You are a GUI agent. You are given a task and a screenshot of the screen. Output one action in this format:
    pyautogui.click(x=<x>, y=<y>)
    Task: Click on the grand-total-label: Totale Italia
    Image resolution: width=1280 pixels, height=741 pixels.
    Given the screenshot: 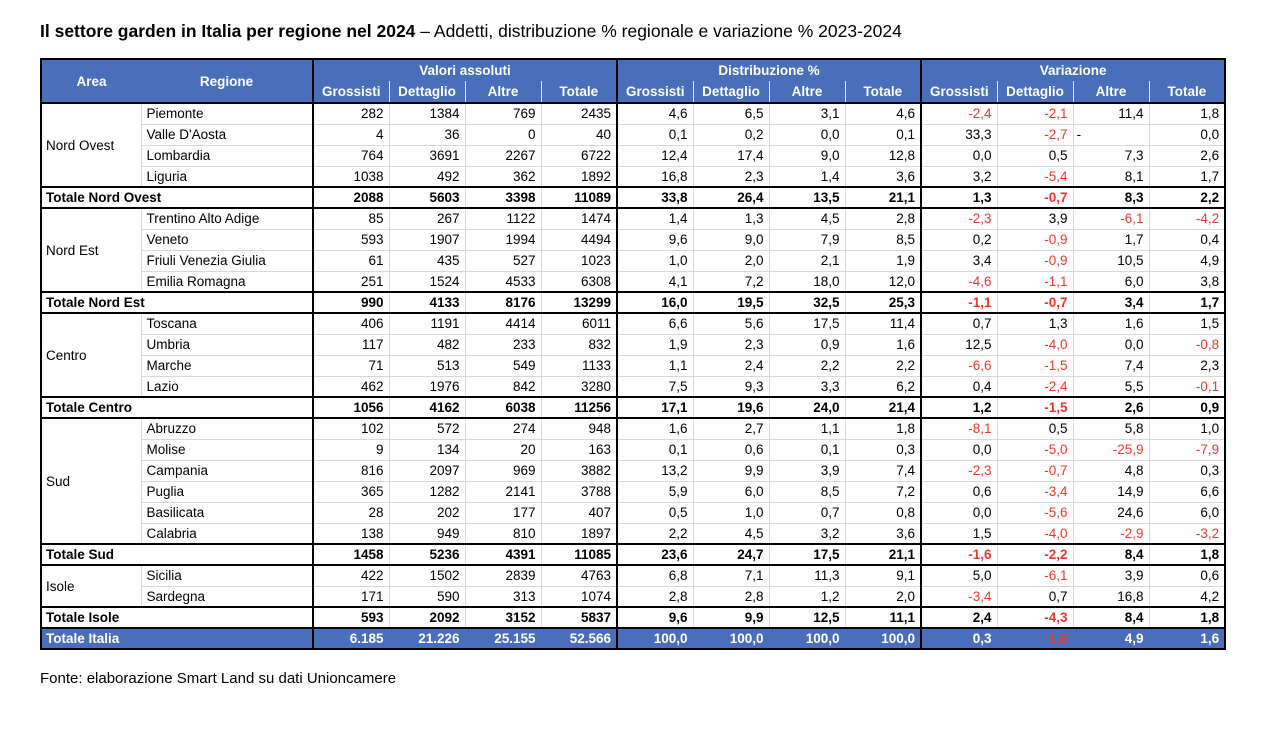 What is the action you would take?
    pyautogui.click(x=176, y=638)
    